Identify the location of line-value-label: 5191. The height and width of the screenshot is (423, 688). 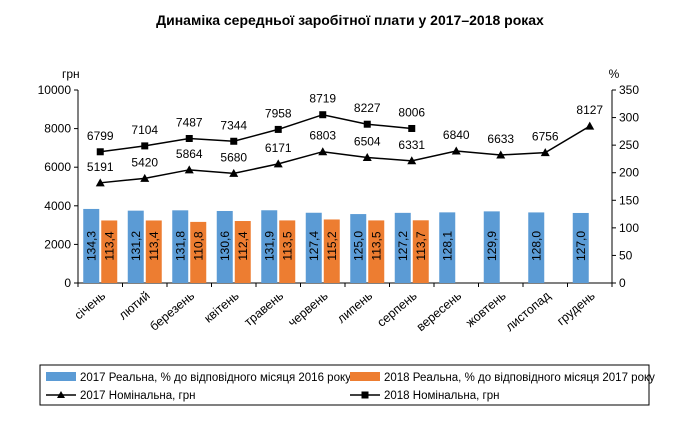
(100, 167).